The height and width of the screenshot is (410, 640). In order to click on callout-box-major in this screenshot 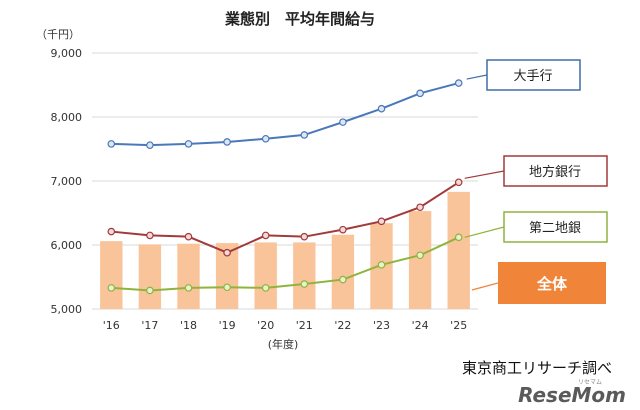, I will do `click(533, 75)`.